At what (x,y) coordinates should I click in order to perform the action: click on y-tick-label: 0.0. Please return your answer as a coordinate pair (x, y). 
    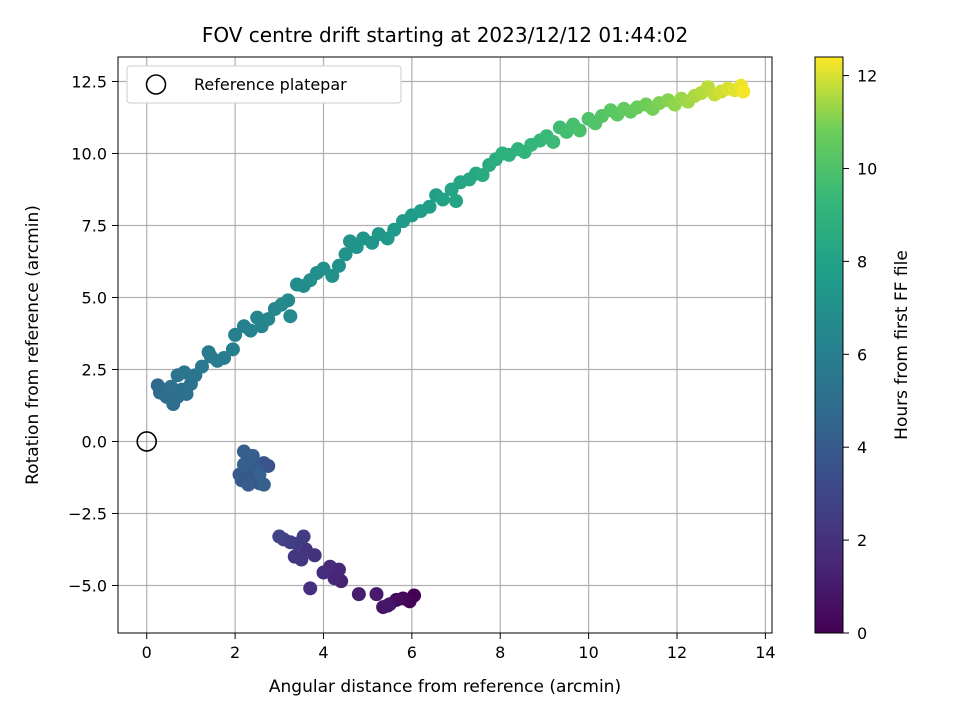
    Looking at the image, I should click on (94, 441).